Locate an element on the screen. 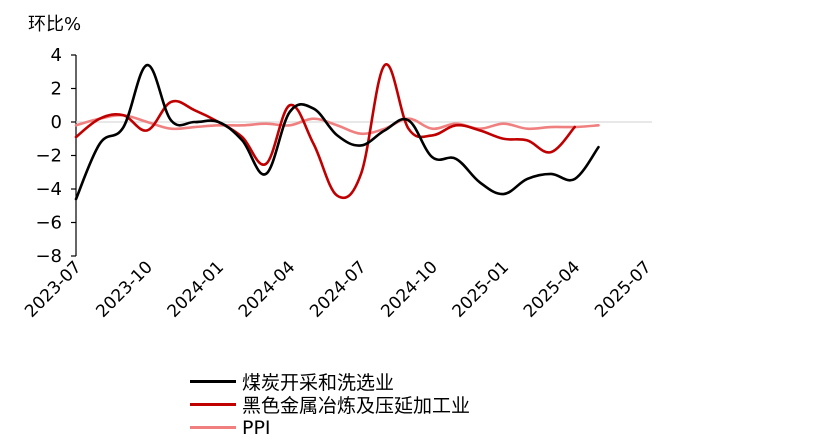 The width and height of the screenshot is (825, 447). x-tick-label: 2025-04 is located at coordinates (552, 289).